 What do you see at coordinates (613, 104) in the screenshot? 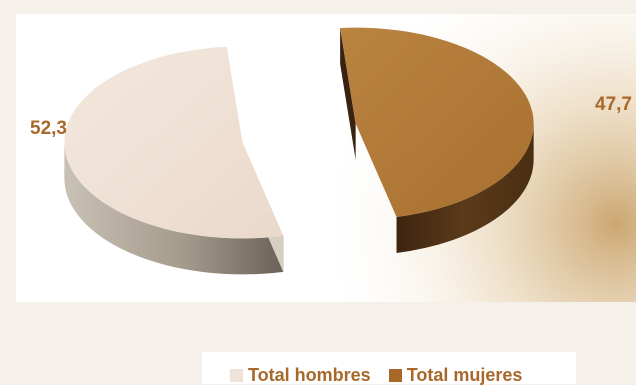
I see `data-label-mujeres: 47,7` at bounding box center [613, 104].